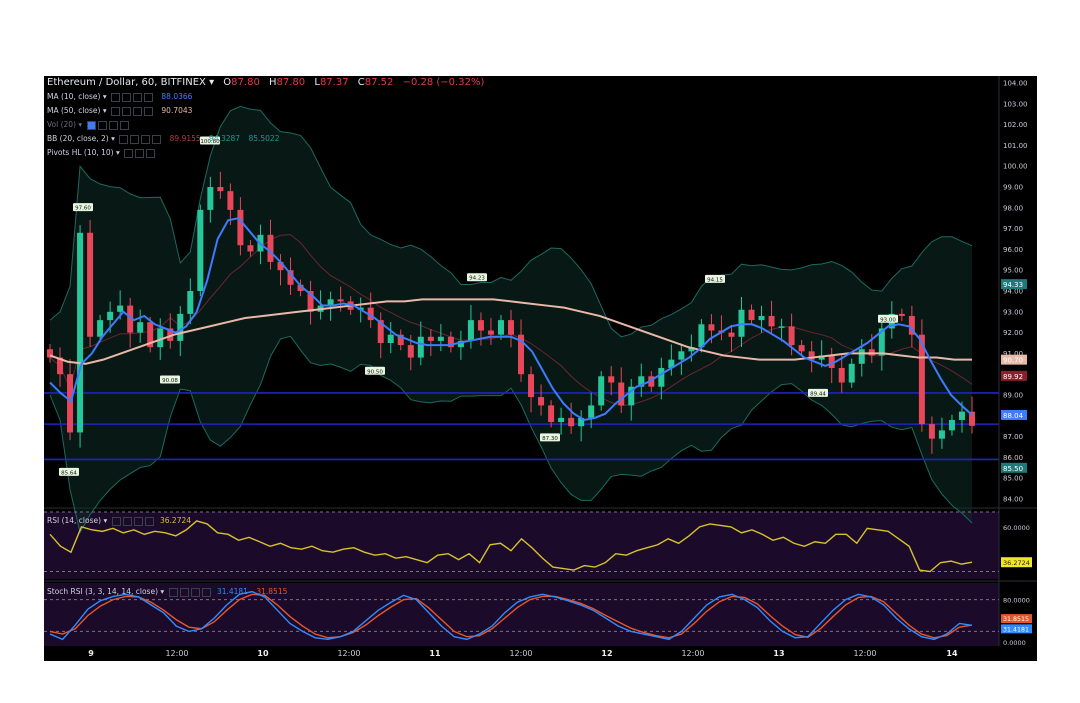  I want to click on time-axis-label: 10, so click(263, 653).